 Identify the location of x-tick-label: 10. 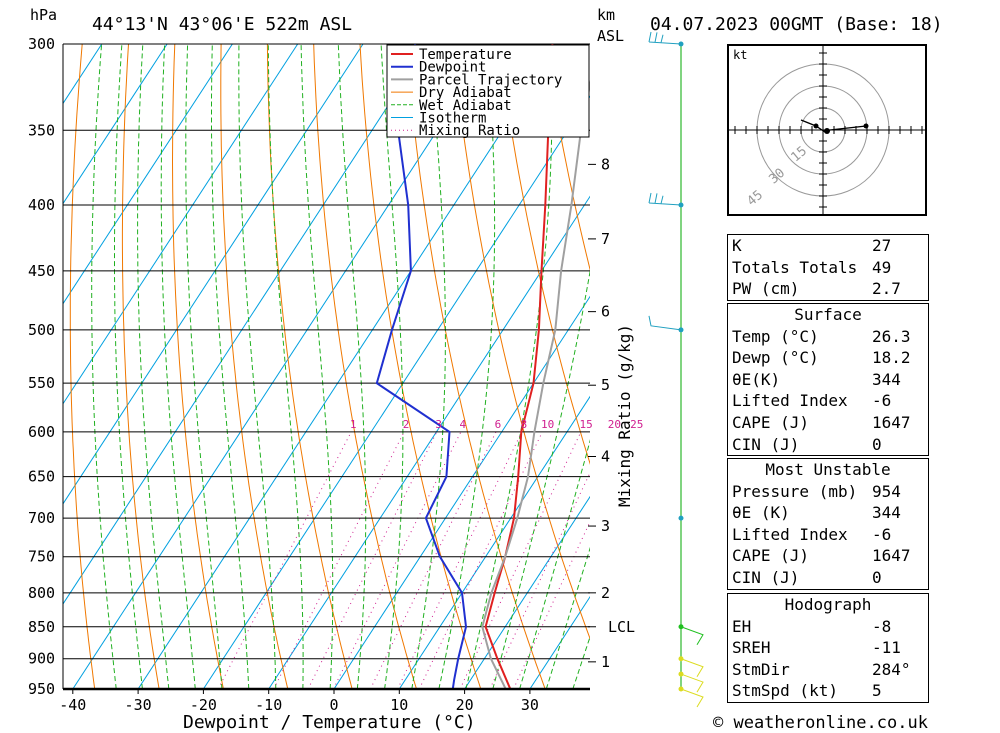
(399, 705).